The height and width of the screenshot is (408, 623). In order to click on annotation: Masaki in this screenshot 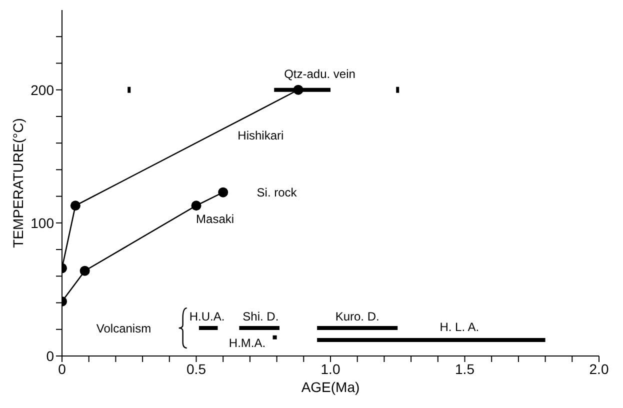, I will do `click(215, 219)`.